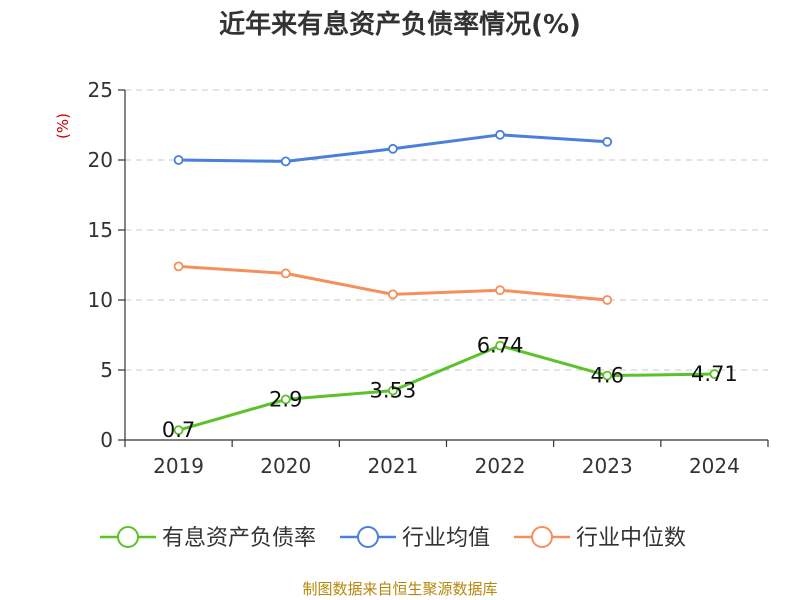  I want to click on data-label: 0.7, so click(178, 430).